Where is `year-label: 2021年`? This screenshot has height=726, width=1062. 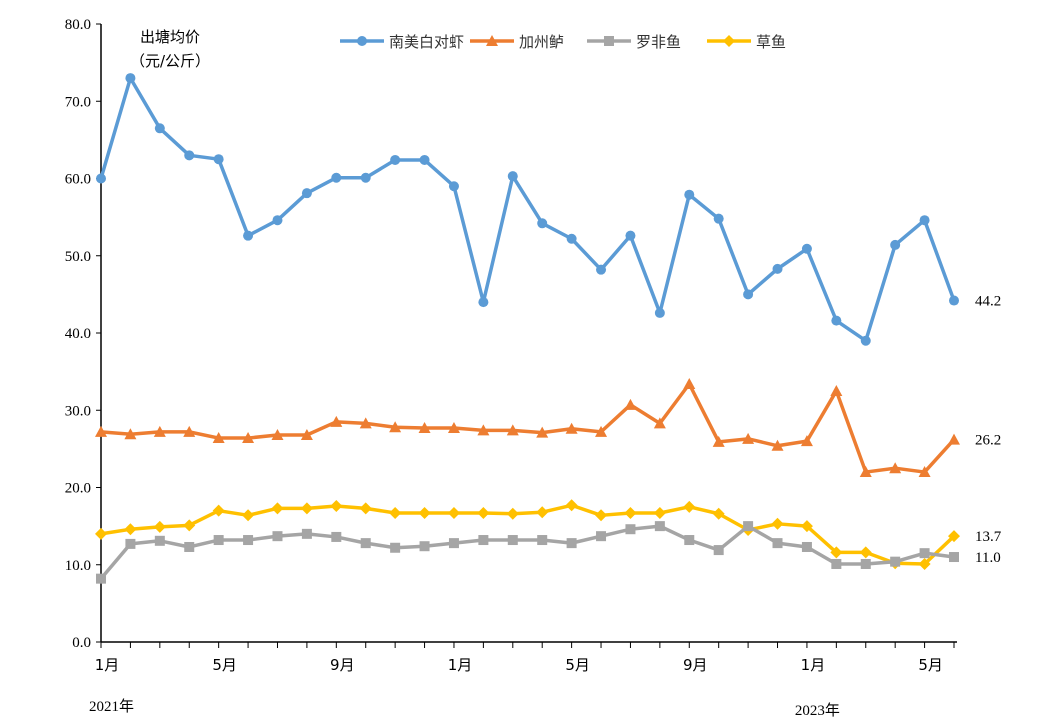 year-label: 2021年 is located at coordinates (111, 706).